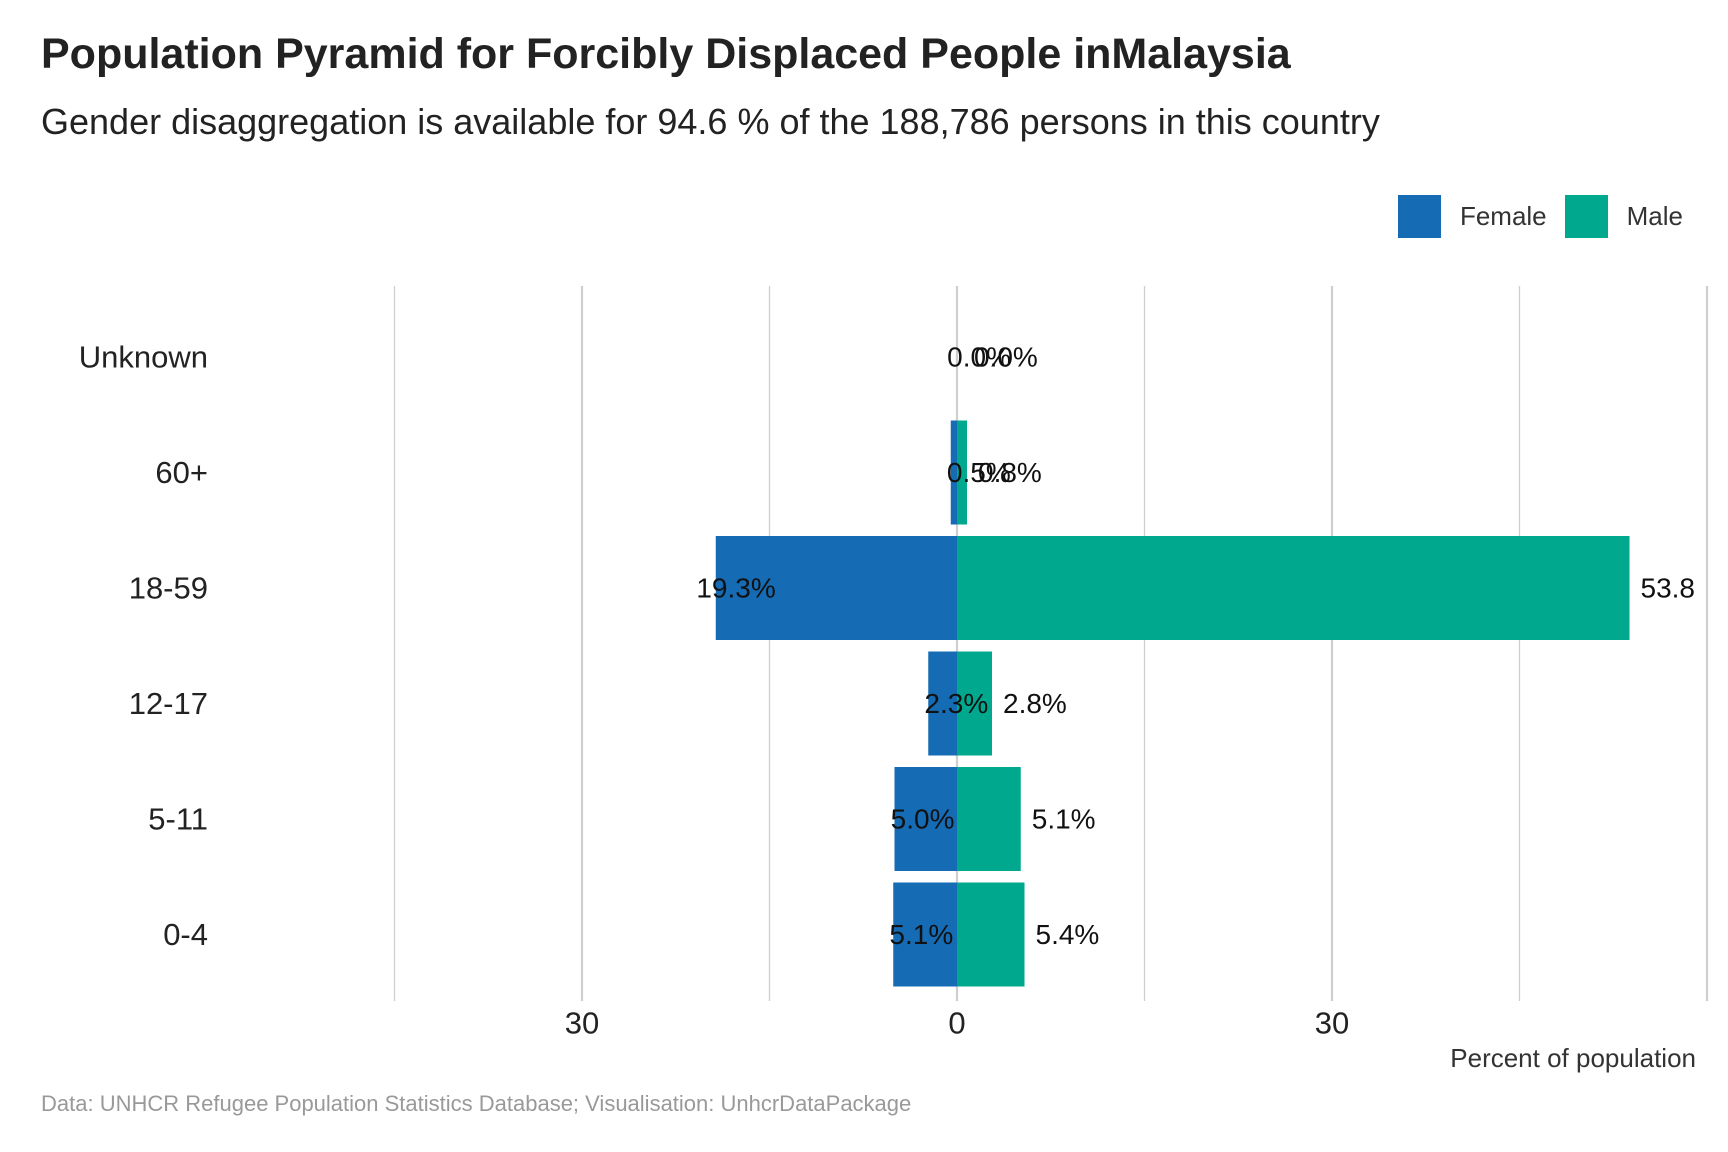  I want to click on y-tick-label: 18-59, so click(168, 588).